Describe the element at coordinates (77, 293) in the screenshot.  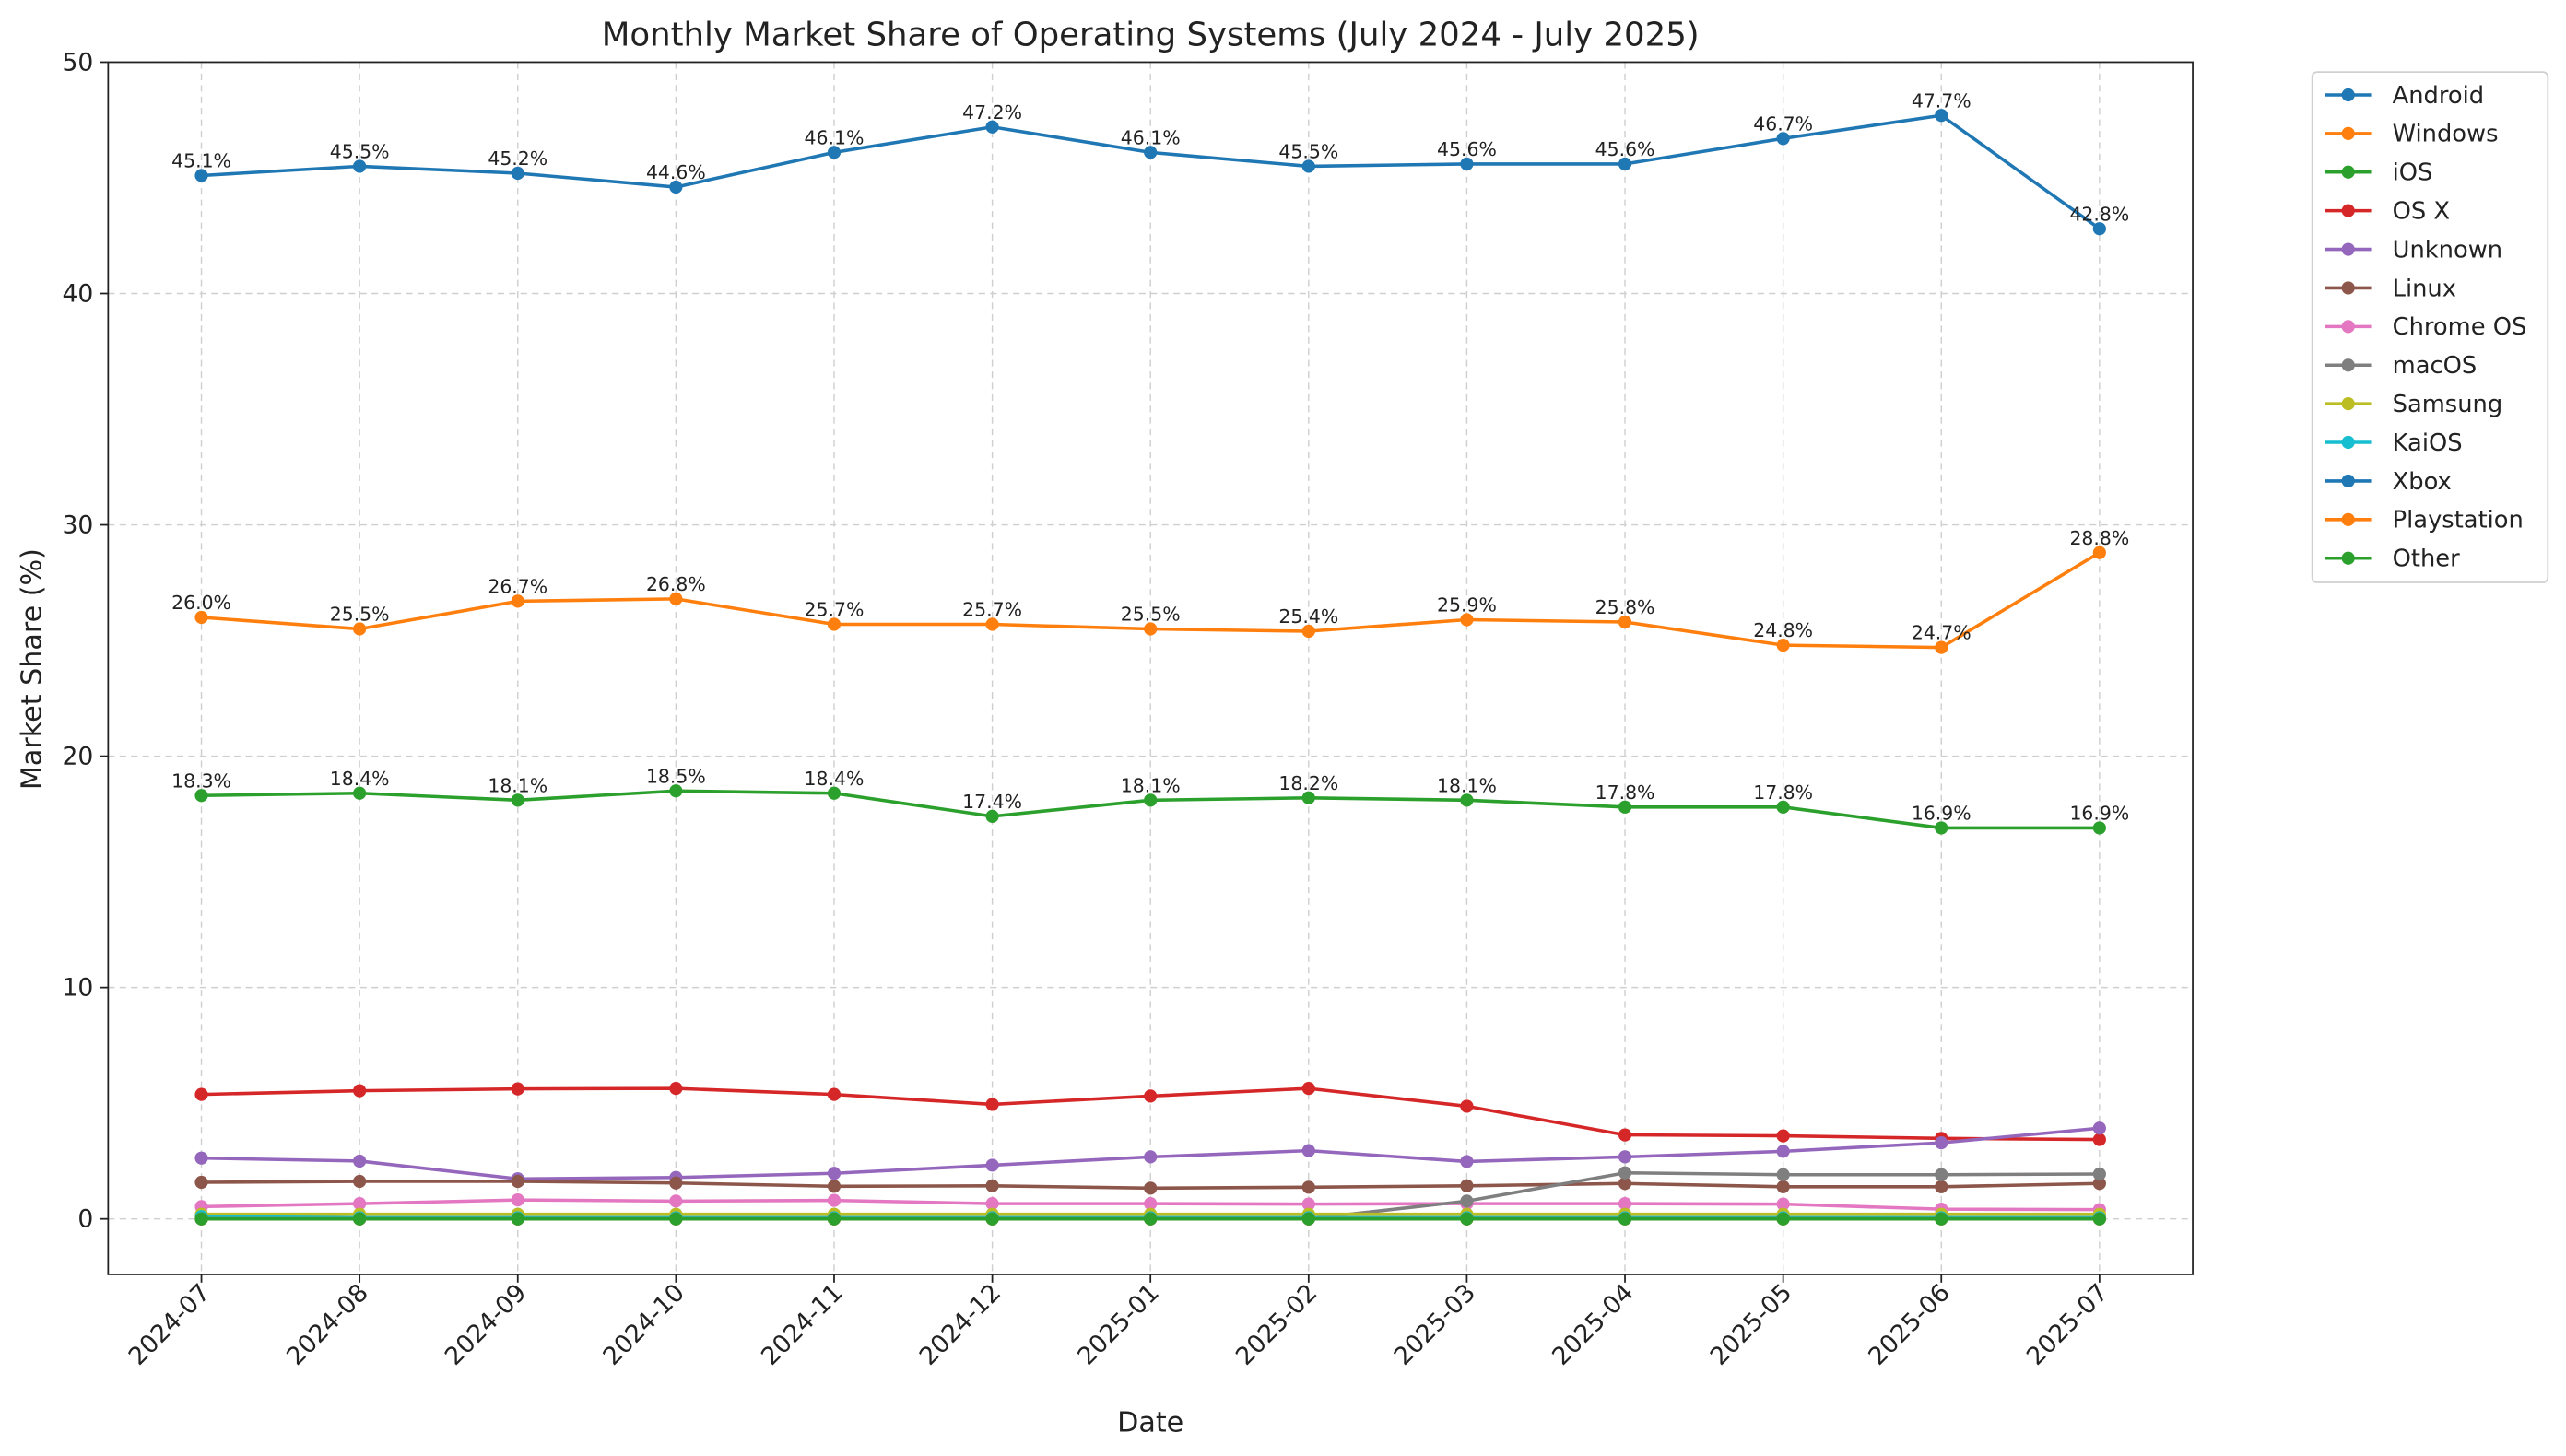
I see `y-tick-label: 40` at that location.